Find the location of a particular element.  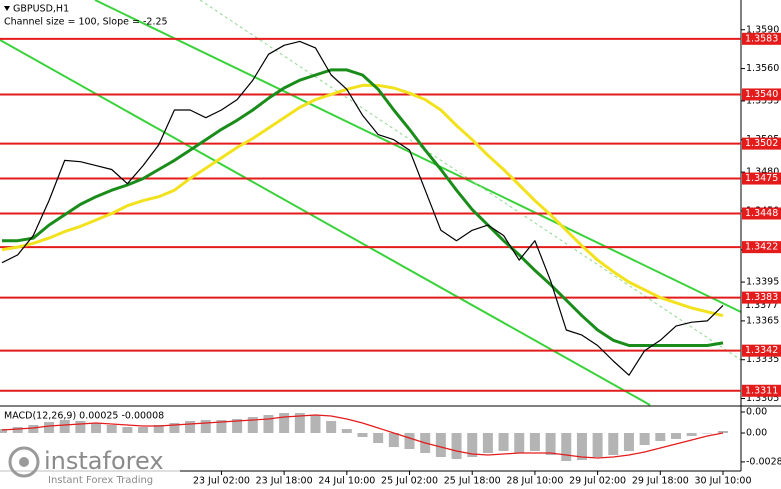

signal-line is located at coordinates (362, 436).